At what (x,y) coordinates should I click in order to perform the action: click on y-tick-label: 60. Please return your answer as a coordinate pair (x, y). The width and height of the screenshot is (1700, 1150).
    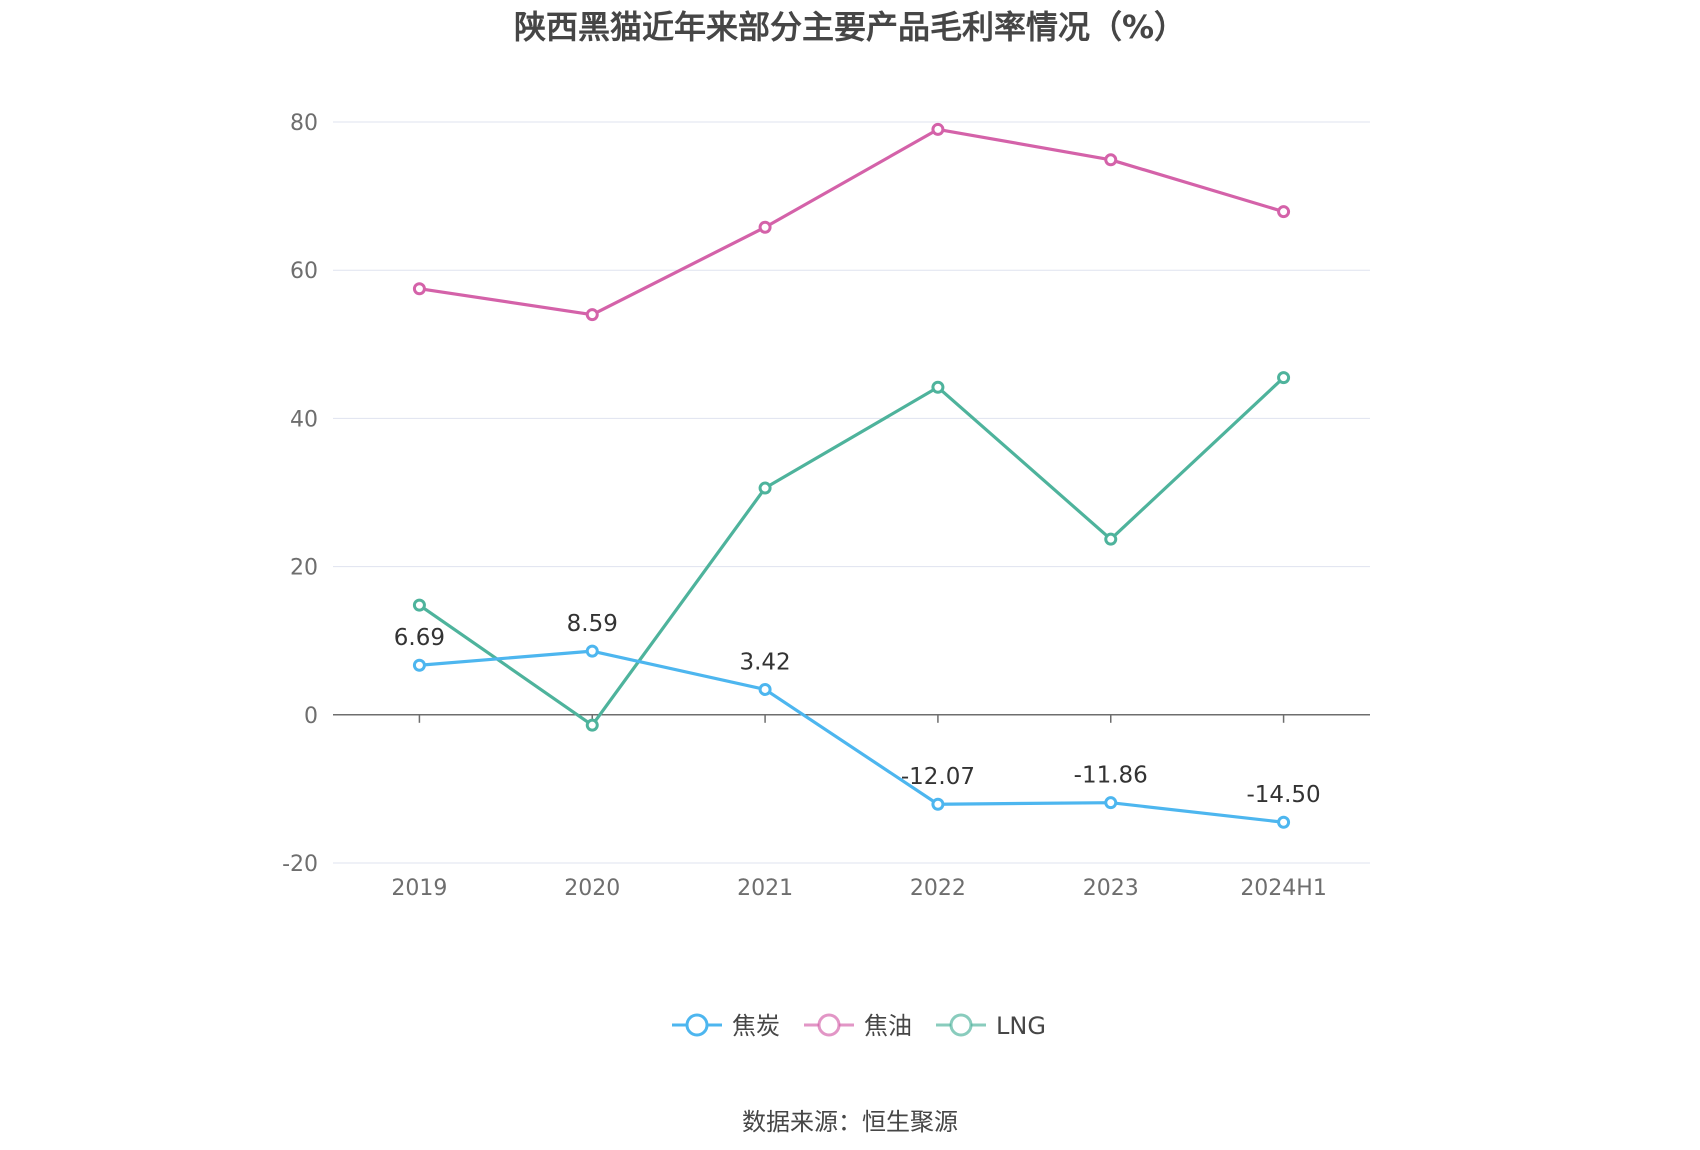
    Looking at the image, I should click on (304, 271).